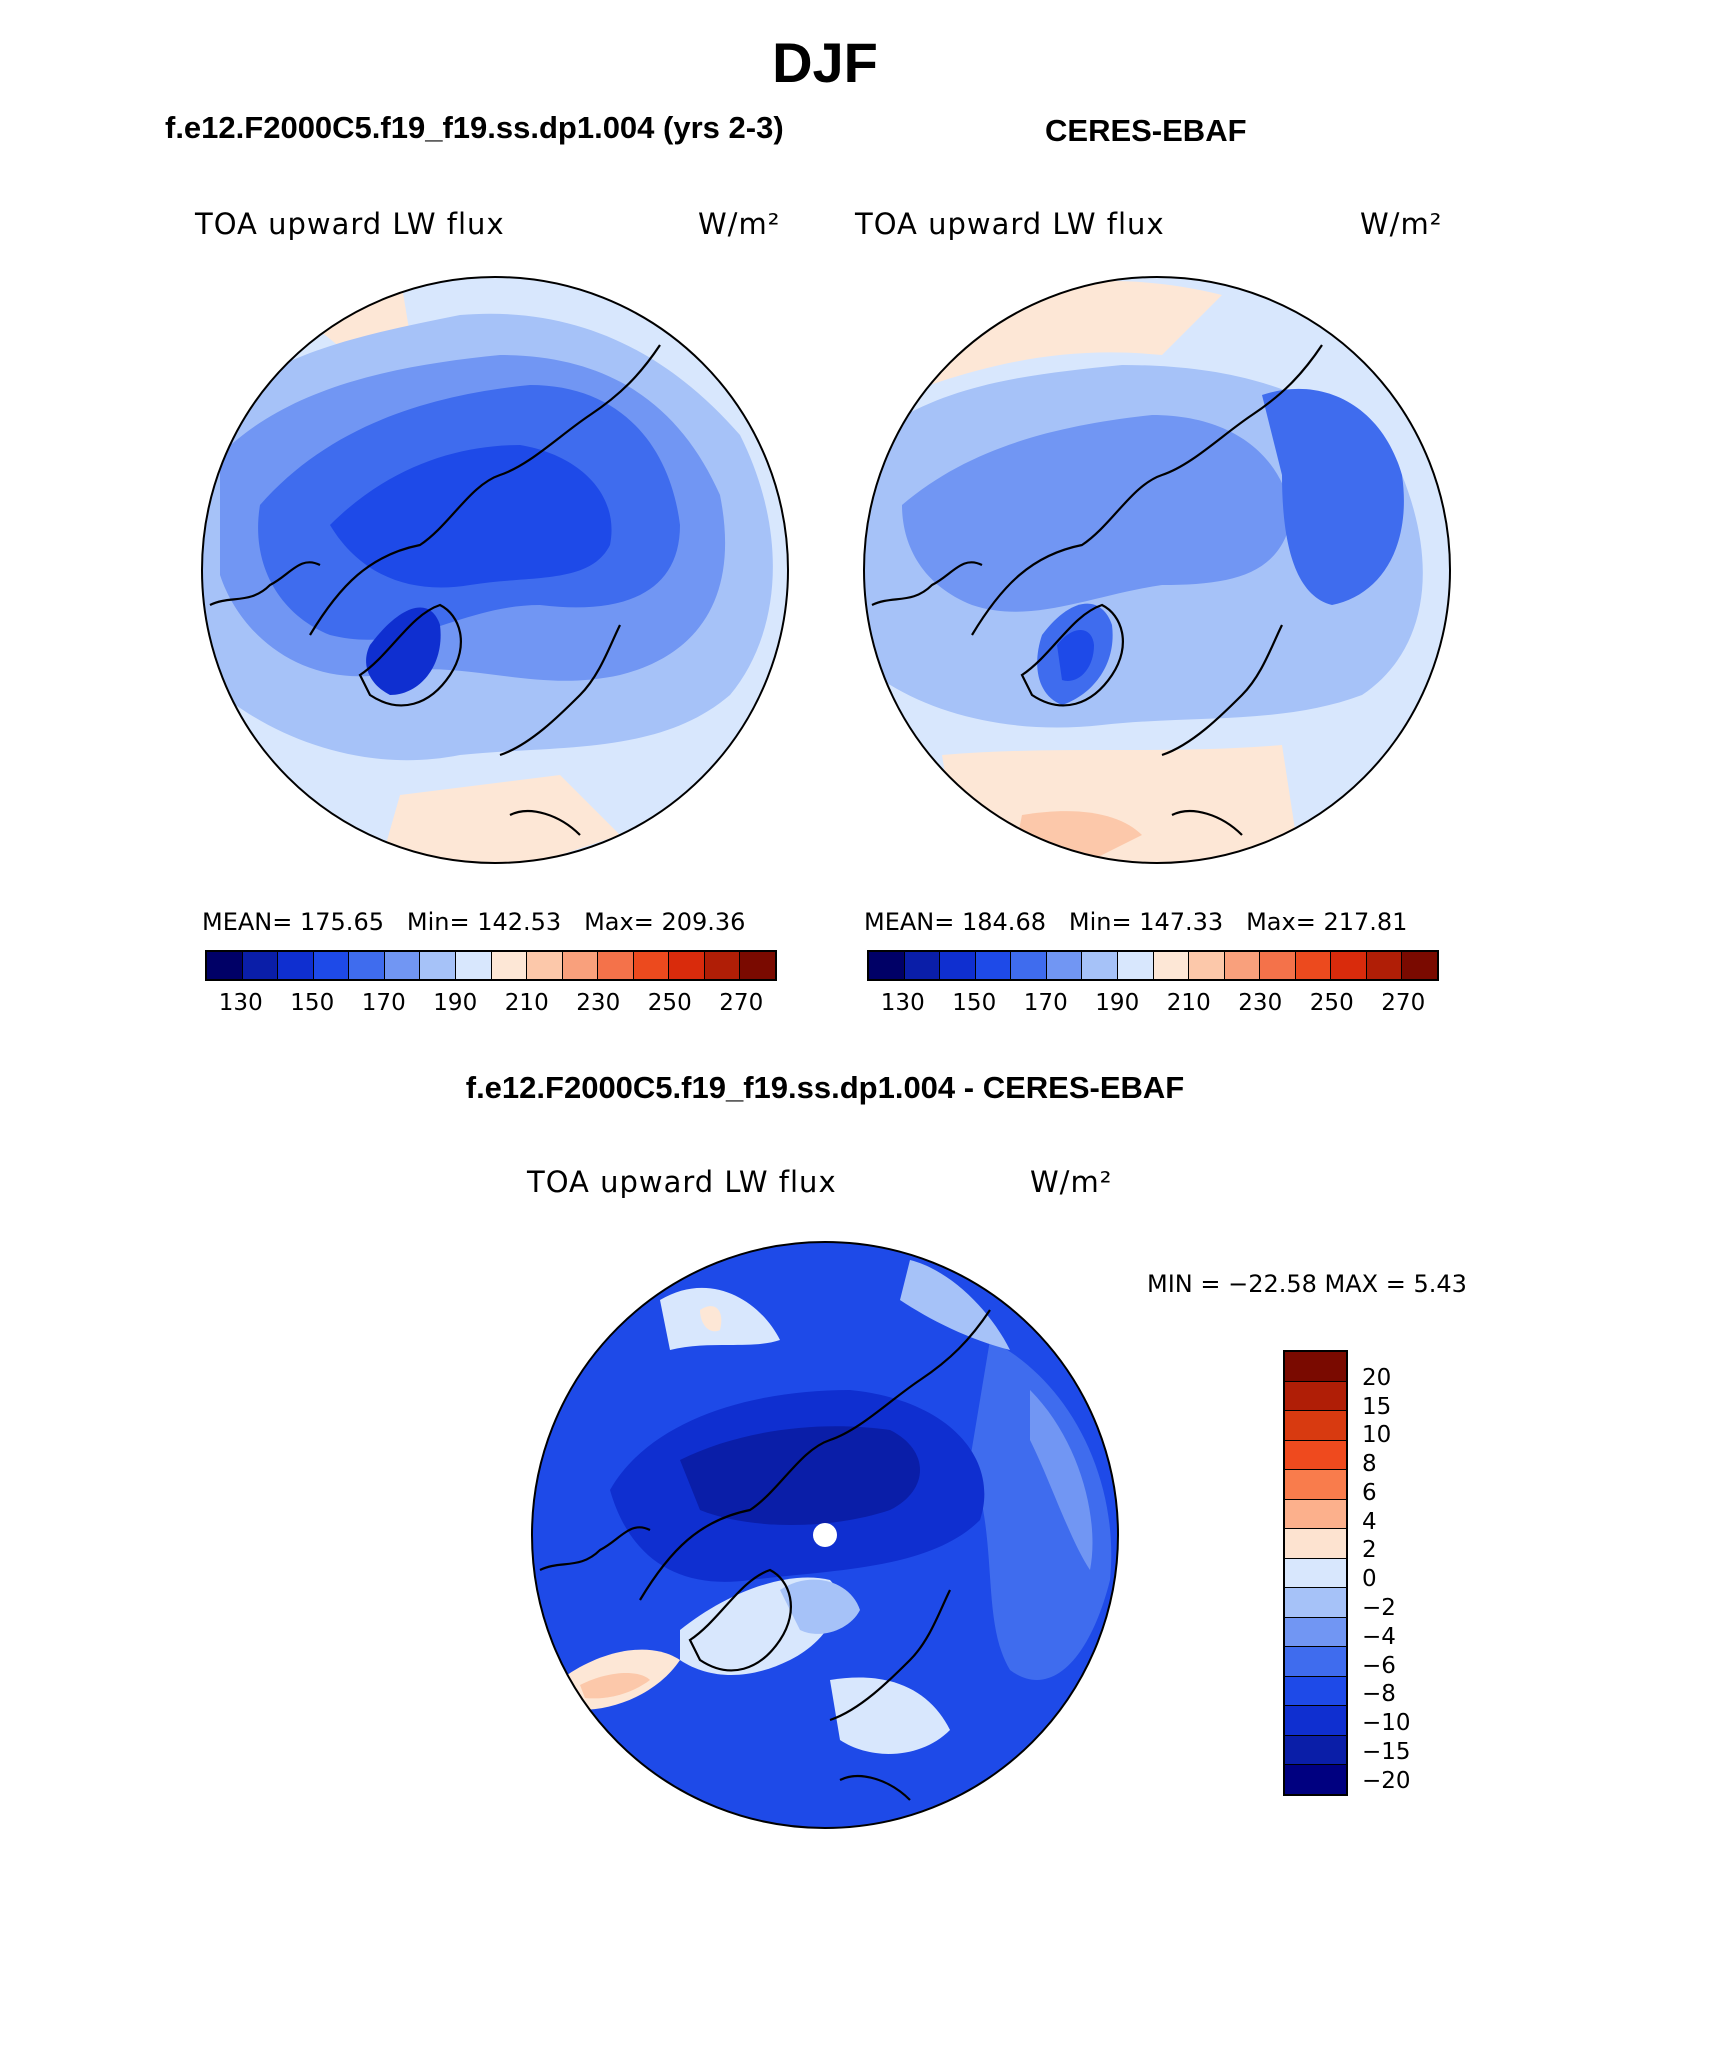  Describe the element at coordinates (825, 62) in the screenshot. I see `figure-title: DJF` at that location.